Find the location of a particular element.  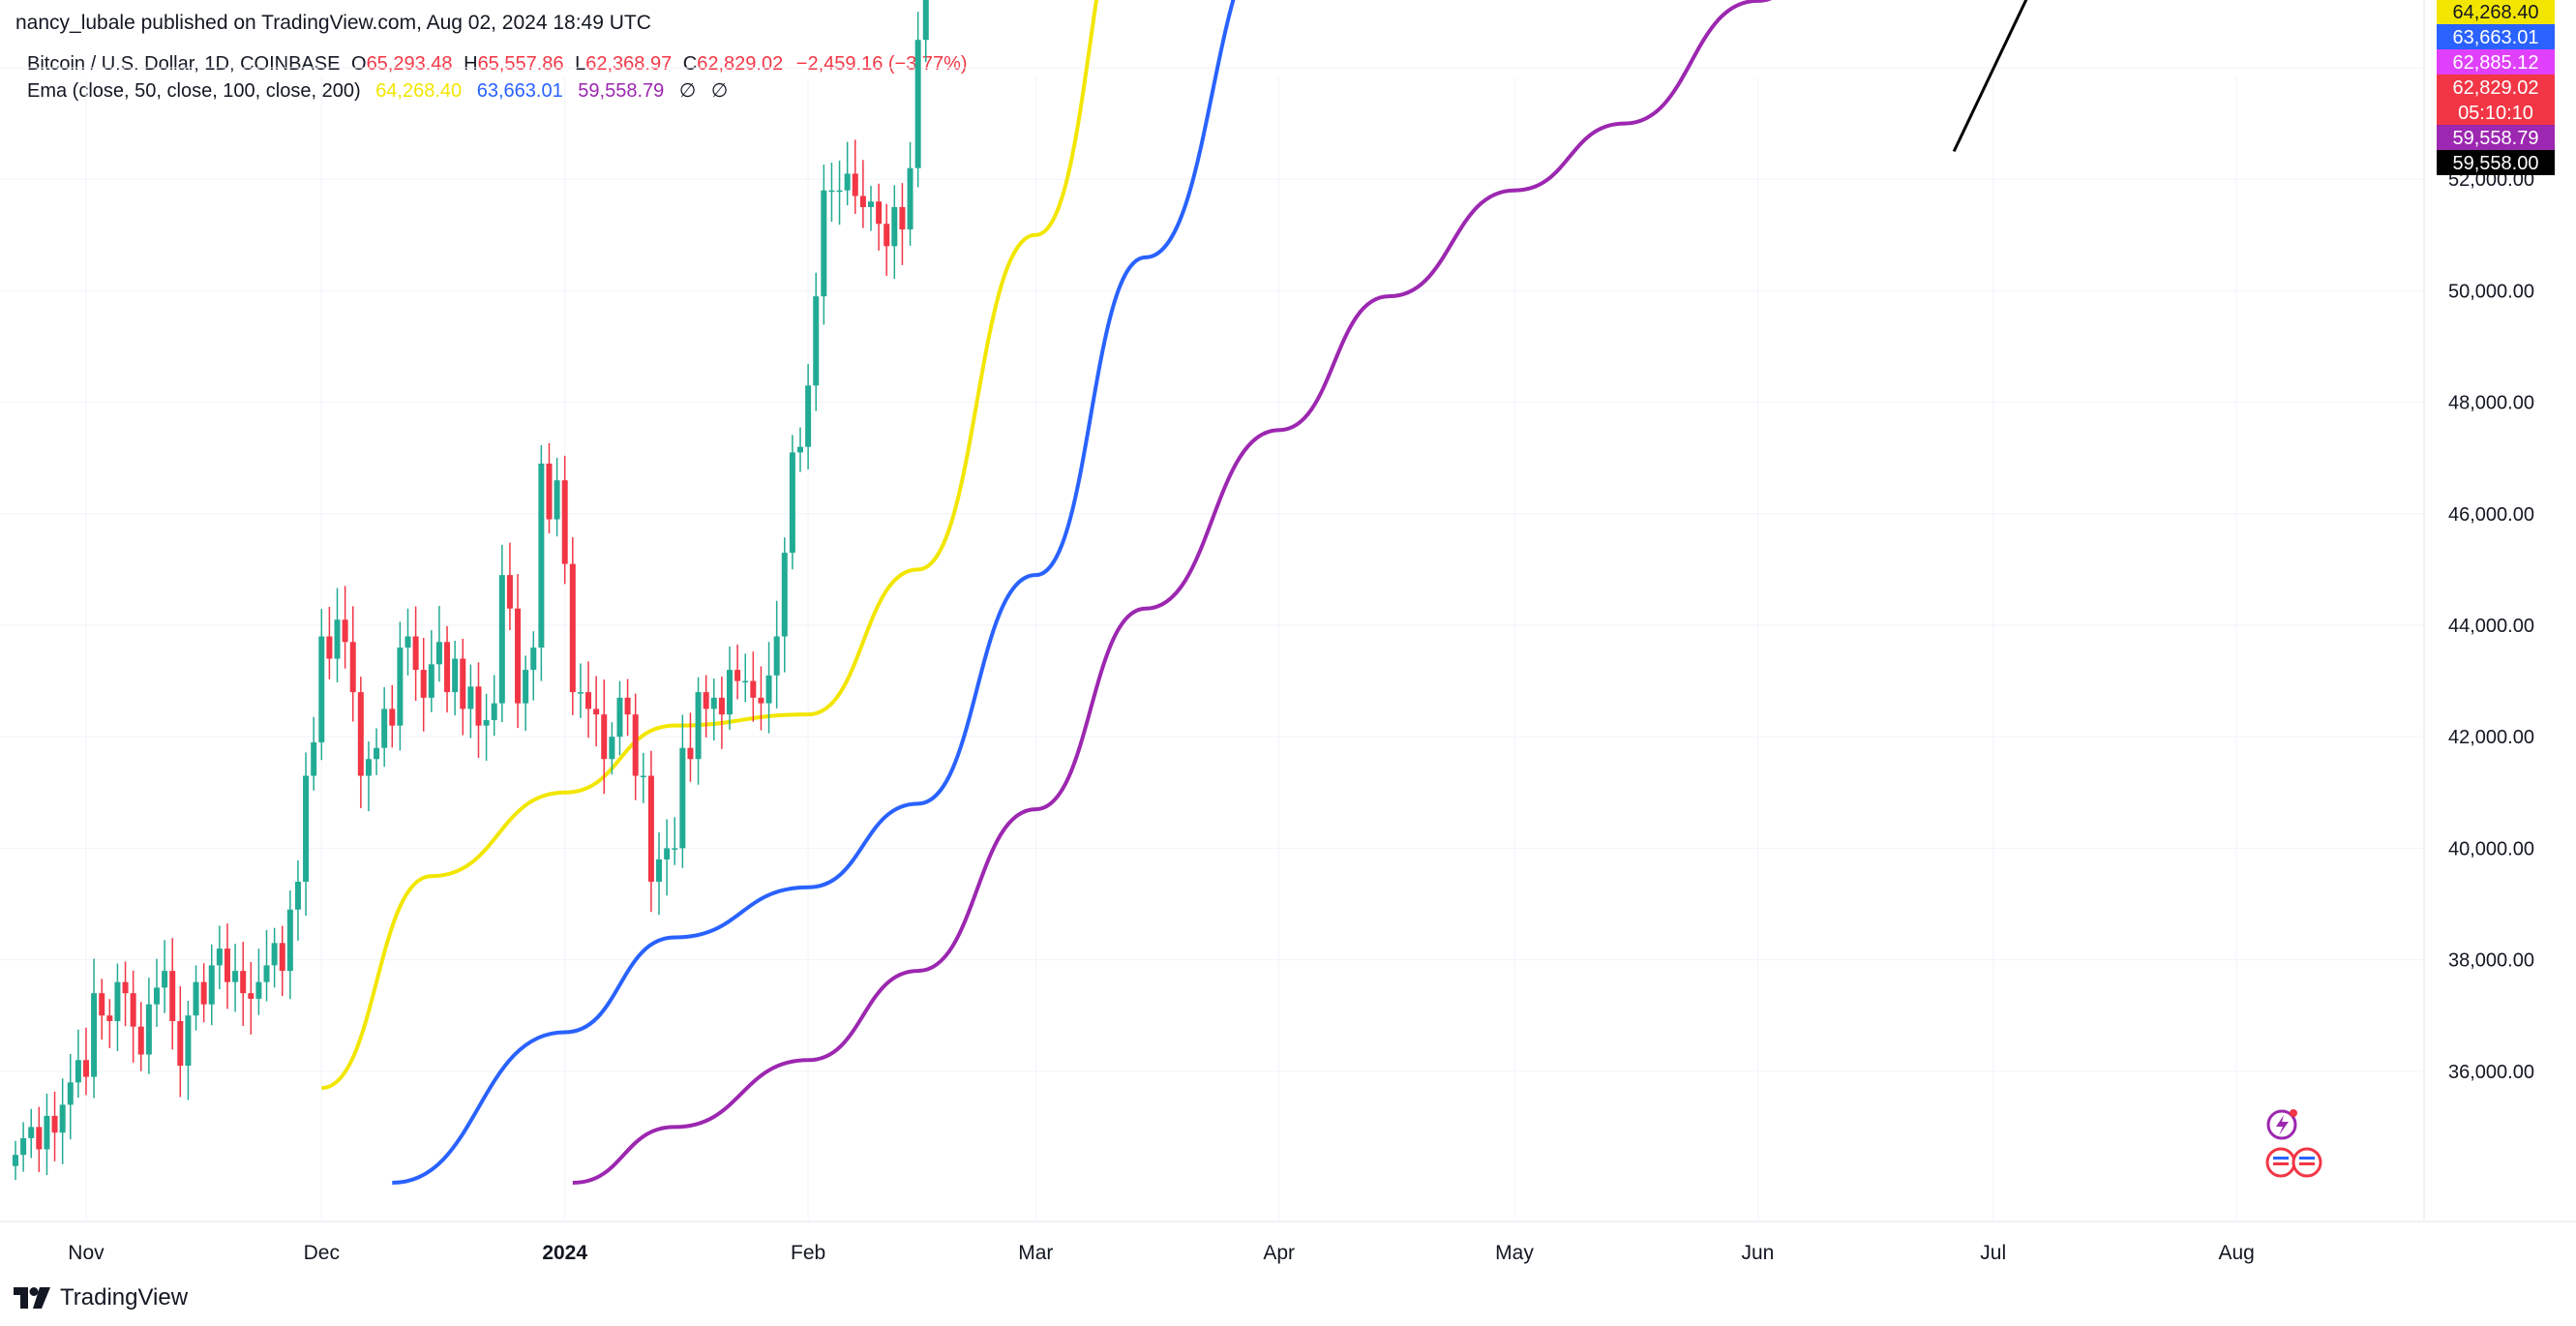

event-icons is located at coordinates (2293, 1143).